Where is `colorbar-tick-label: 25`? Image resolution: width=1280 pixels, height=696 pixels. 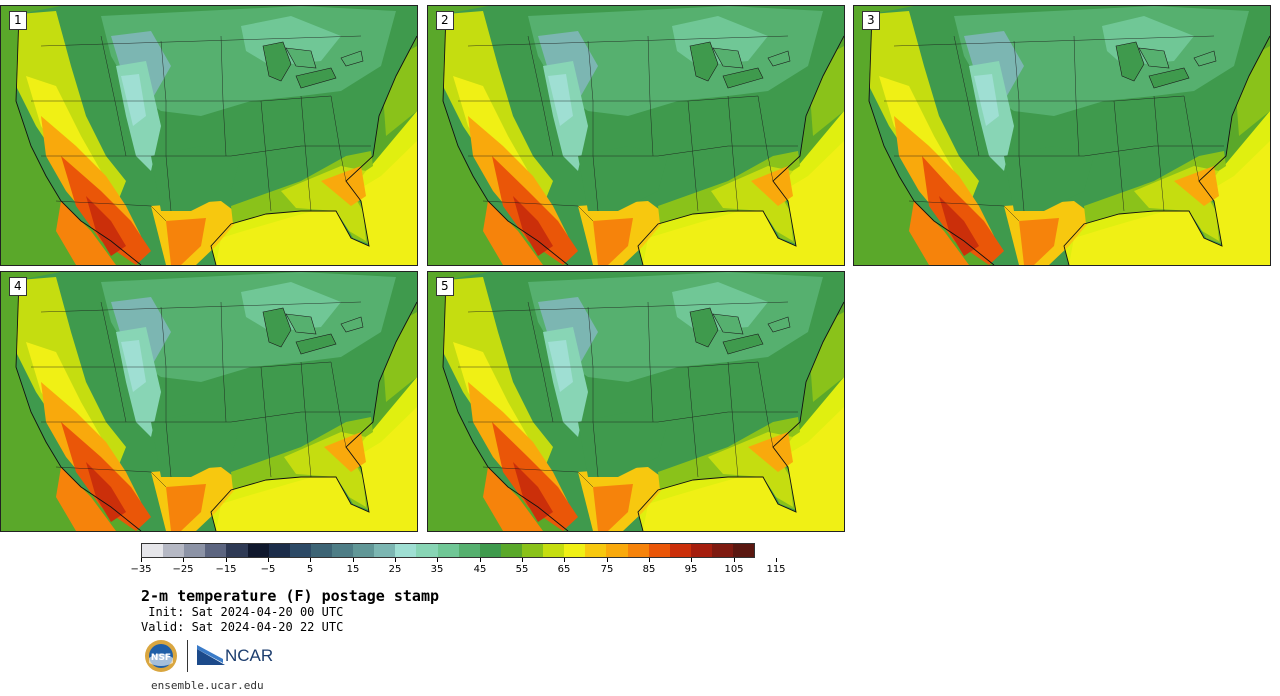 colorbar-tick-label: 25 is located at coordinates (395, 569).